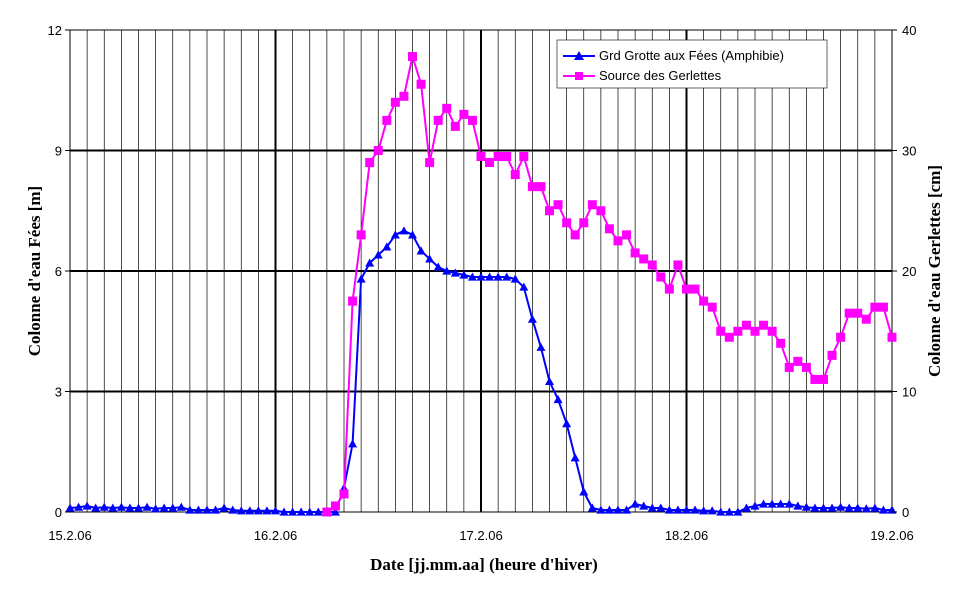 This screenshot has height=600, width=965. Describe the element at coordinates (660, 75) in the screenshot. I see `legend-label-series-1: Source des Gerlettes` at that location.